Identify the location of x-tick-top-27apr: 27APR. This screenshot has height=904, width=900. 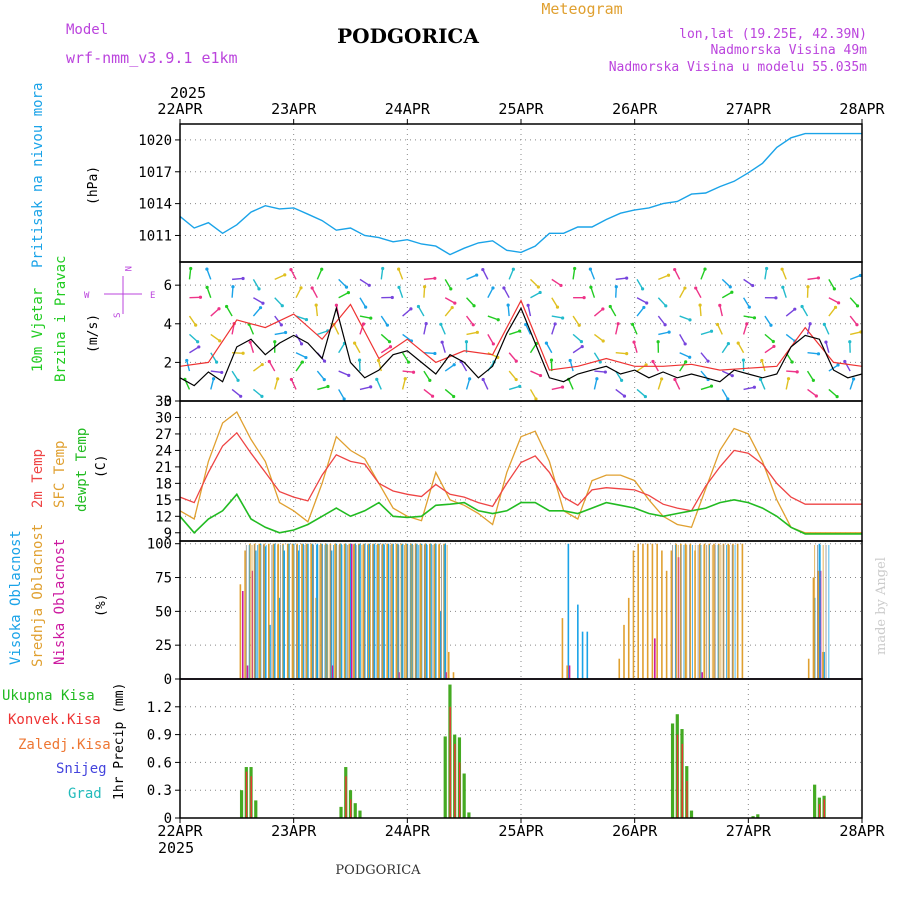
(749, 109).